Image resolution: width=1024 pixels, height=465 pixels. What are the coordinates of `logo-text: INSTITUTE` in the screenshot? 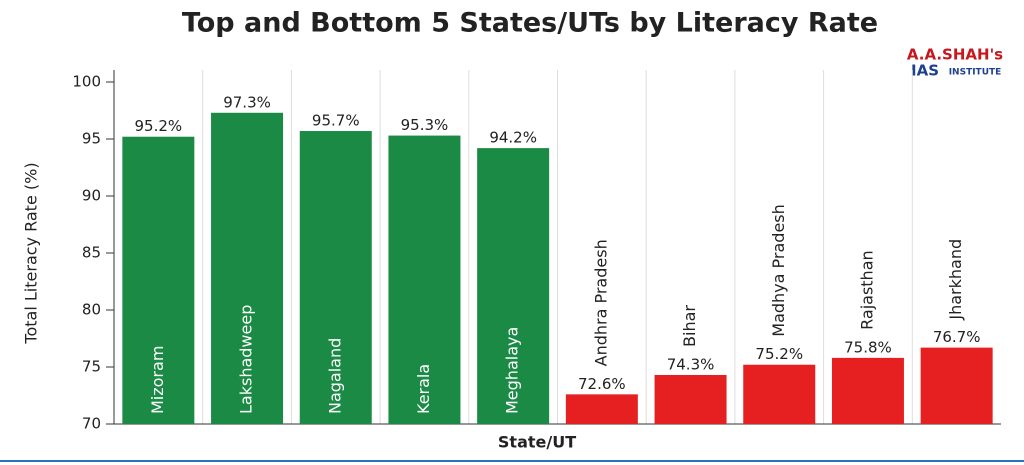 It's located at (975, 73).